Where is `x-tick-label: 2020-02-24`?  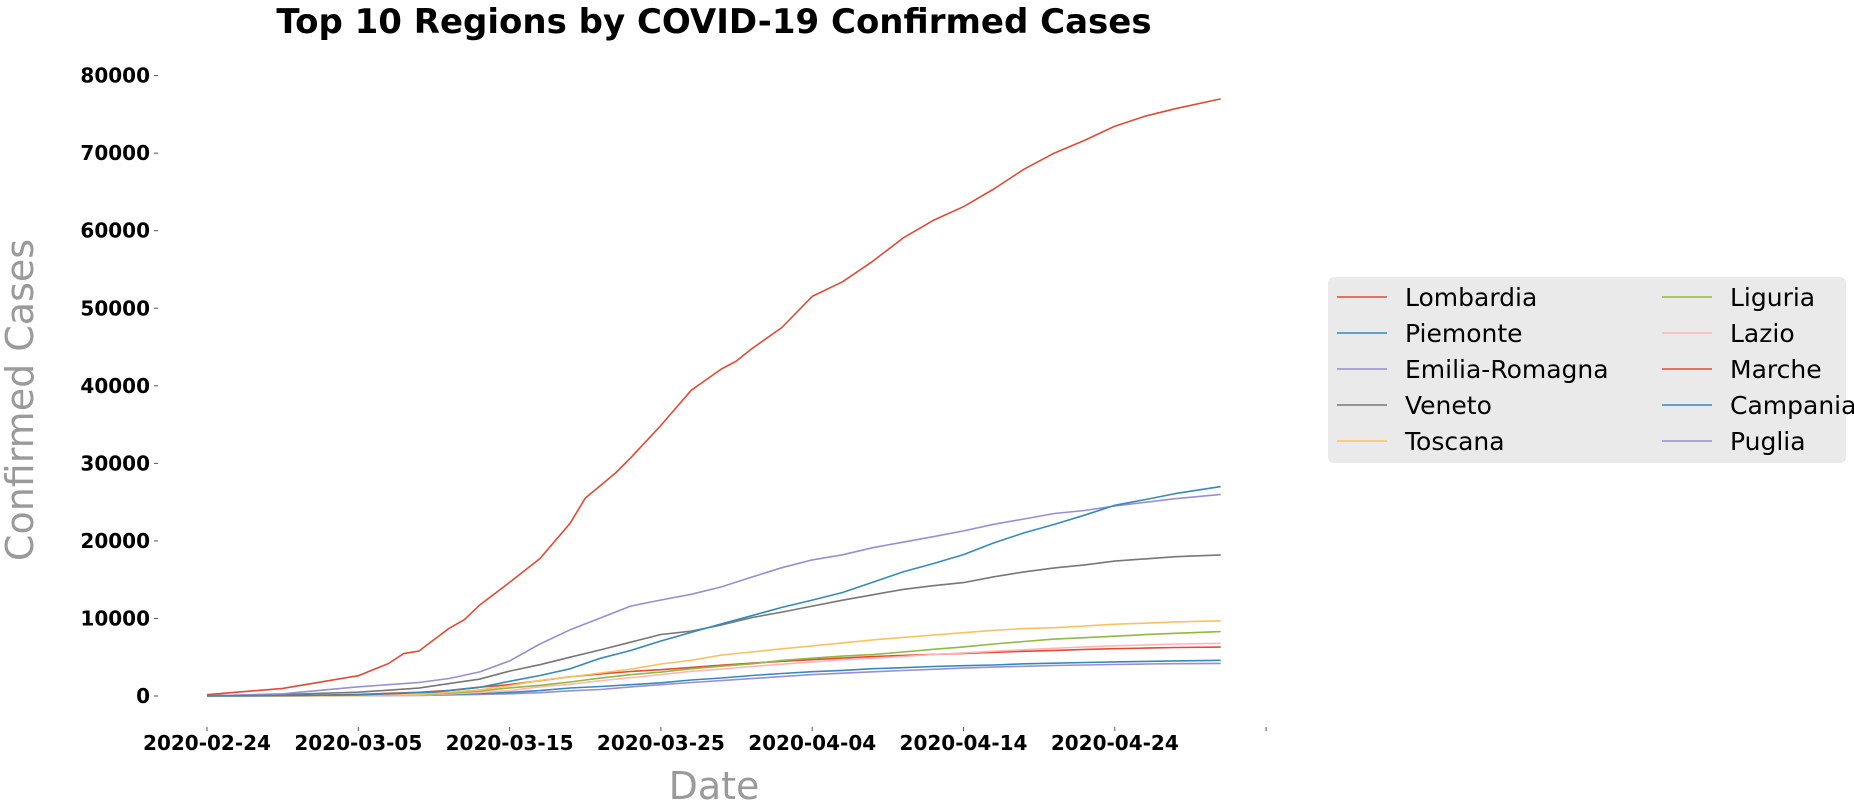
x-tick-label: 2020-02-24 is located at coordinates (207, 743).